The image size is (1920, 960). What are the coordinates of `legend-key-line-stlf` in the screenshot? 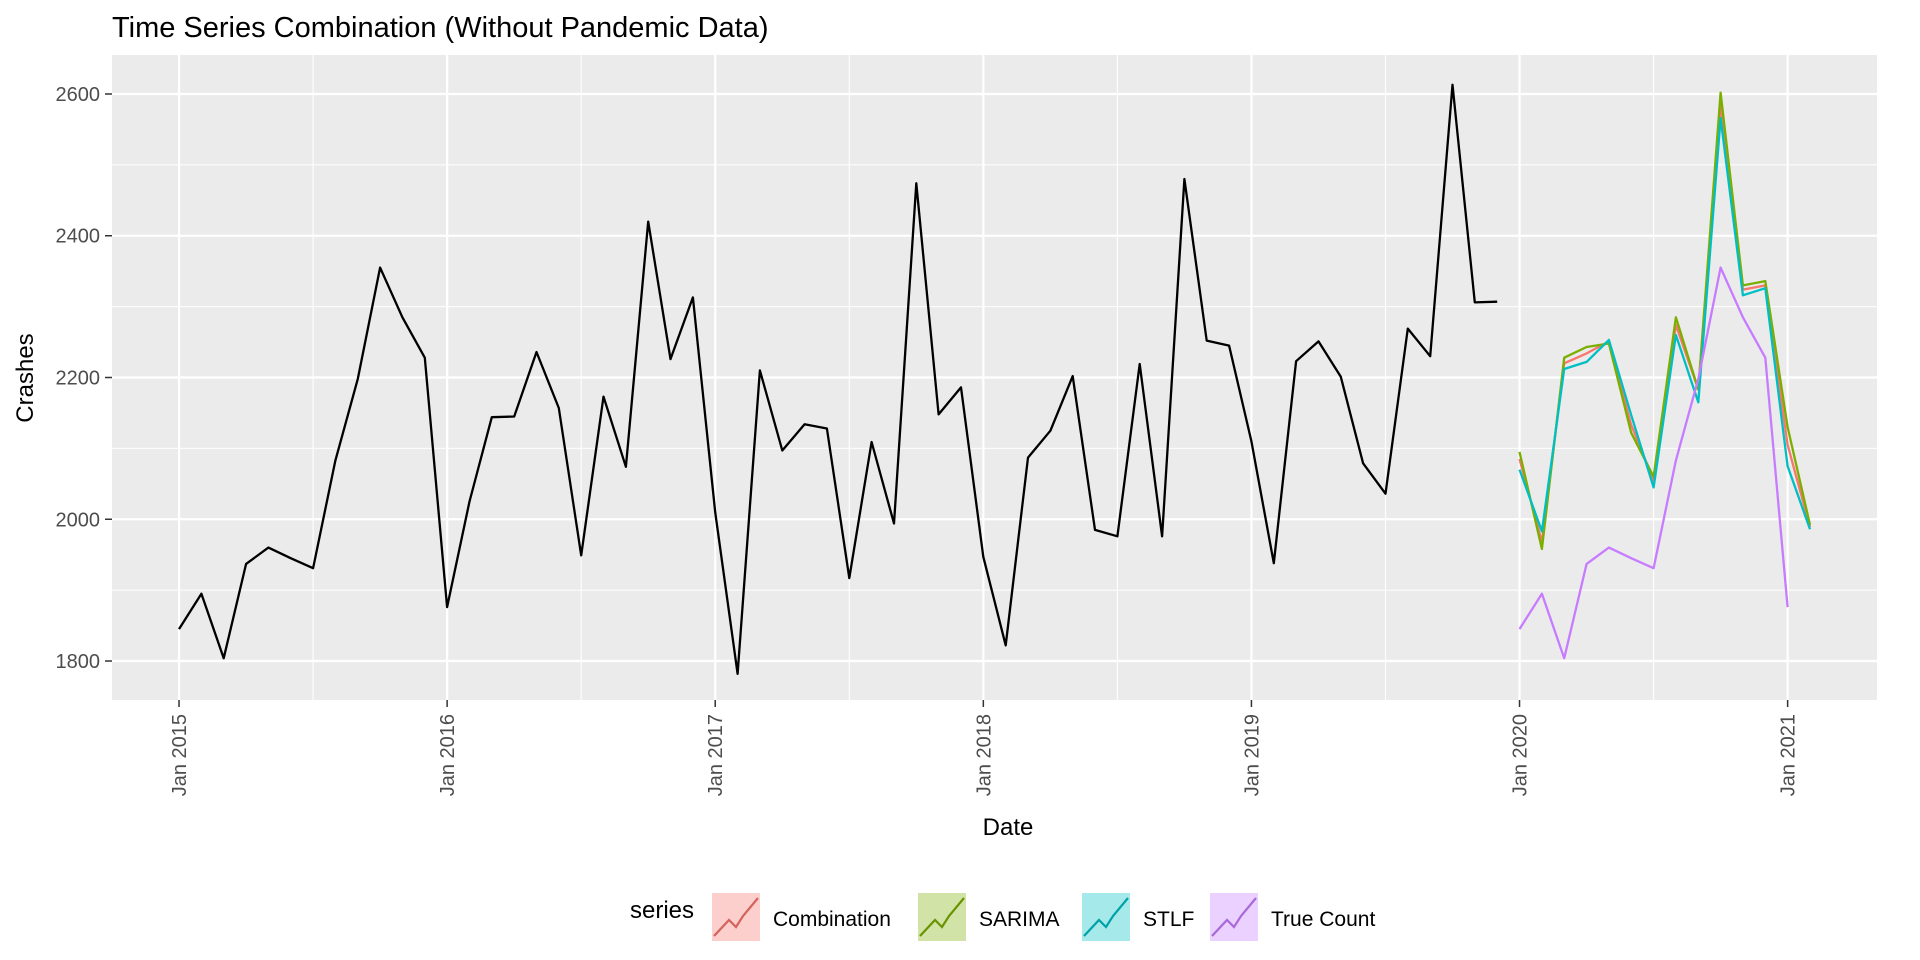 It's located at (1106, 917).